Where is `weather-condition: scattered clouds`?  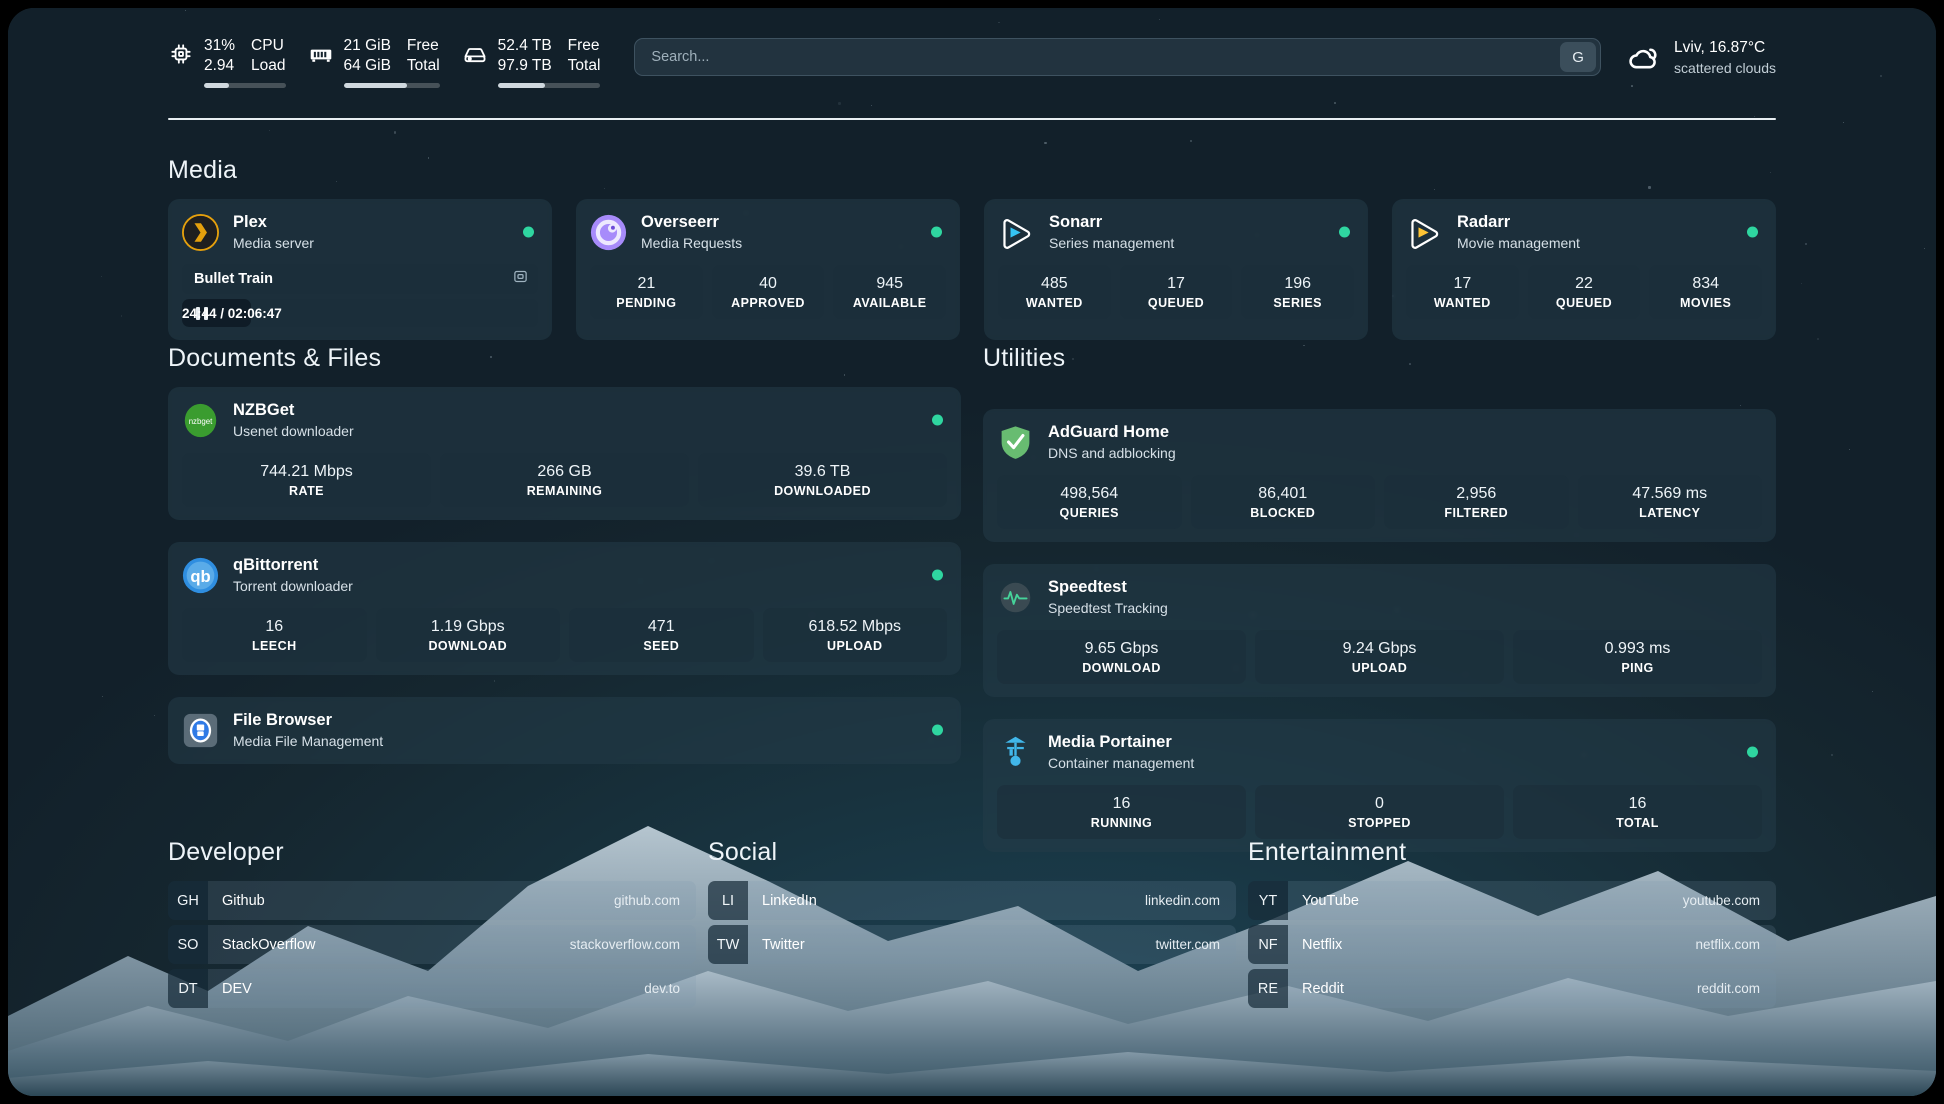 weather-condition: scattered clouds is located at coordinates (1725, 67).